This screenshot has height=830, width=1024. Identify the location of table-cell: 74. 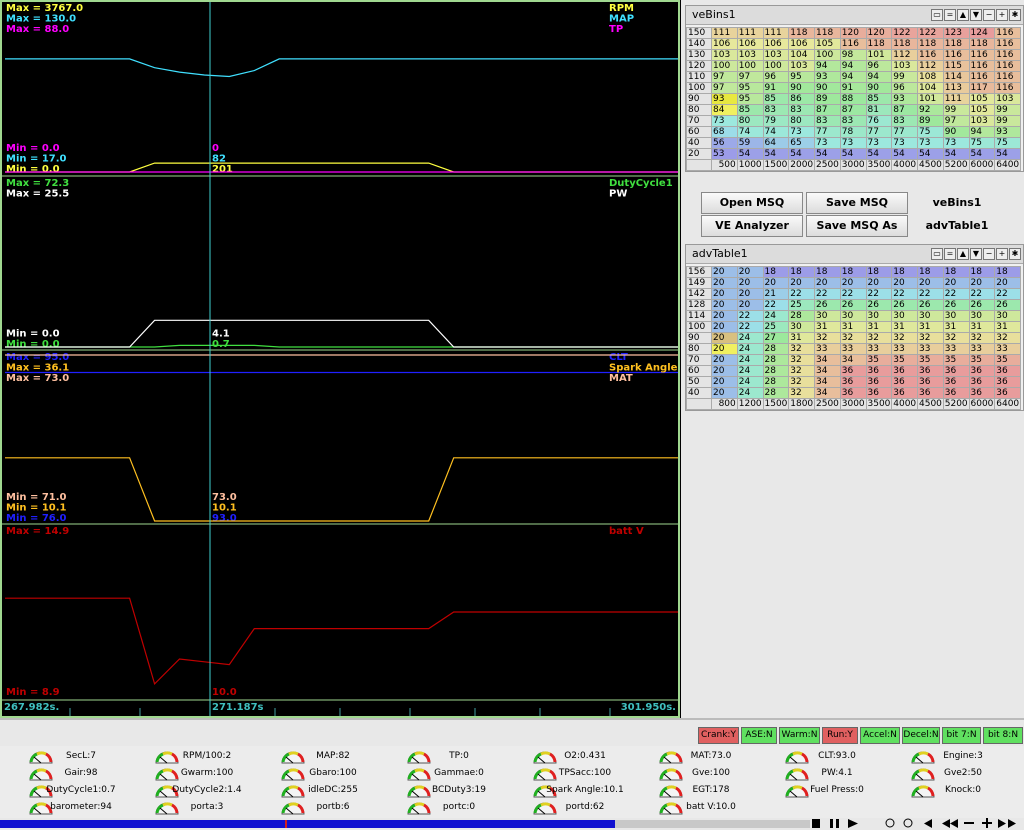
(776, 132).